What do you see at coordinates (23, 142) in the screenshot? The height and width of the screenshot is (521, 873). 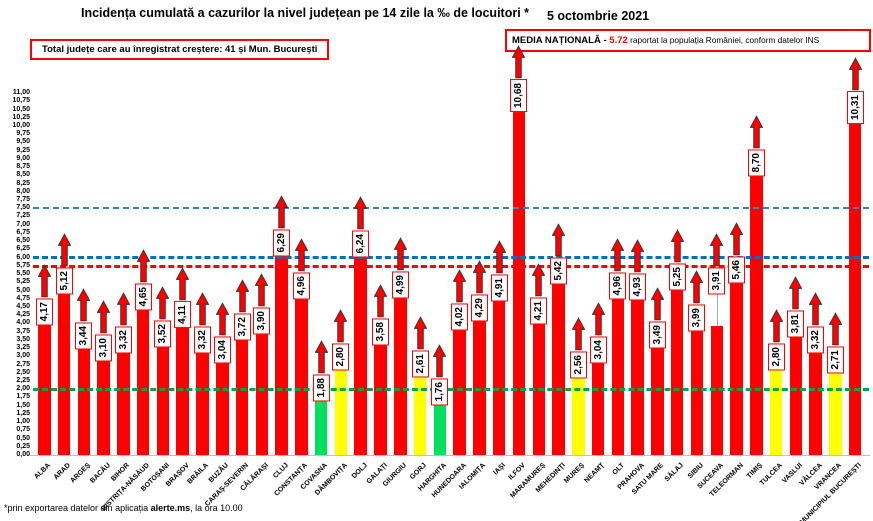 I see `y-axis-tick-label: 9,50` at bounding box center [23, 142].